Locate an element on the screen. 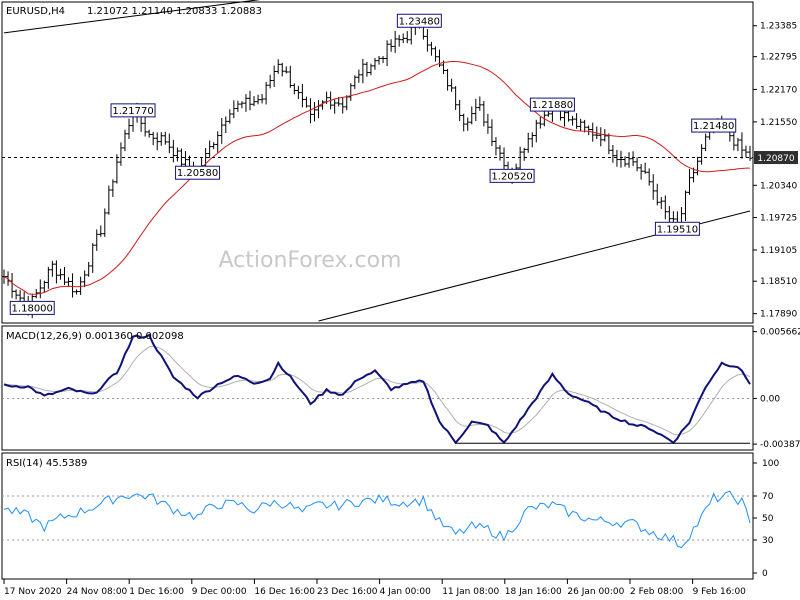 Image resolution: width=800 pixels, height=600 pixels. time-axis-label: 9 Dec 00:00 is located at coordinates (219, 592).